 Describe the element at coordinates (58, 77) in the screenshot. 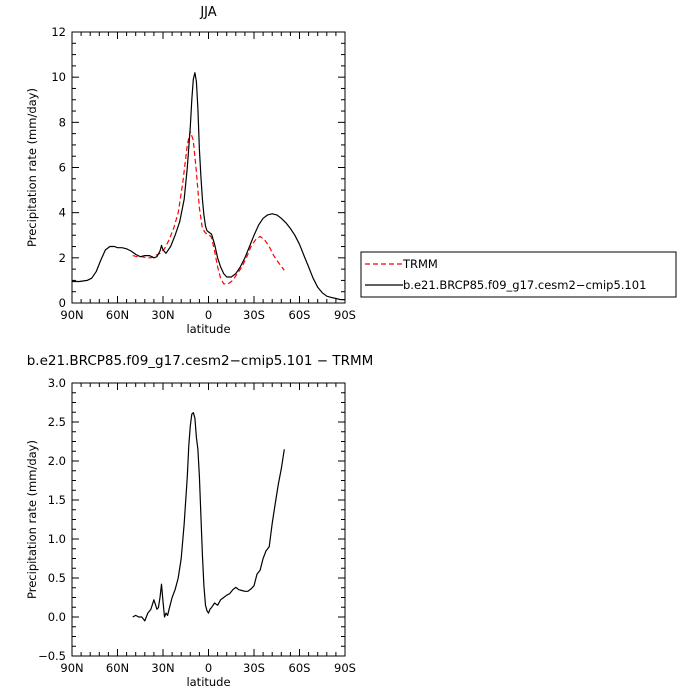

I see `y-tick-label: 10` at that location.